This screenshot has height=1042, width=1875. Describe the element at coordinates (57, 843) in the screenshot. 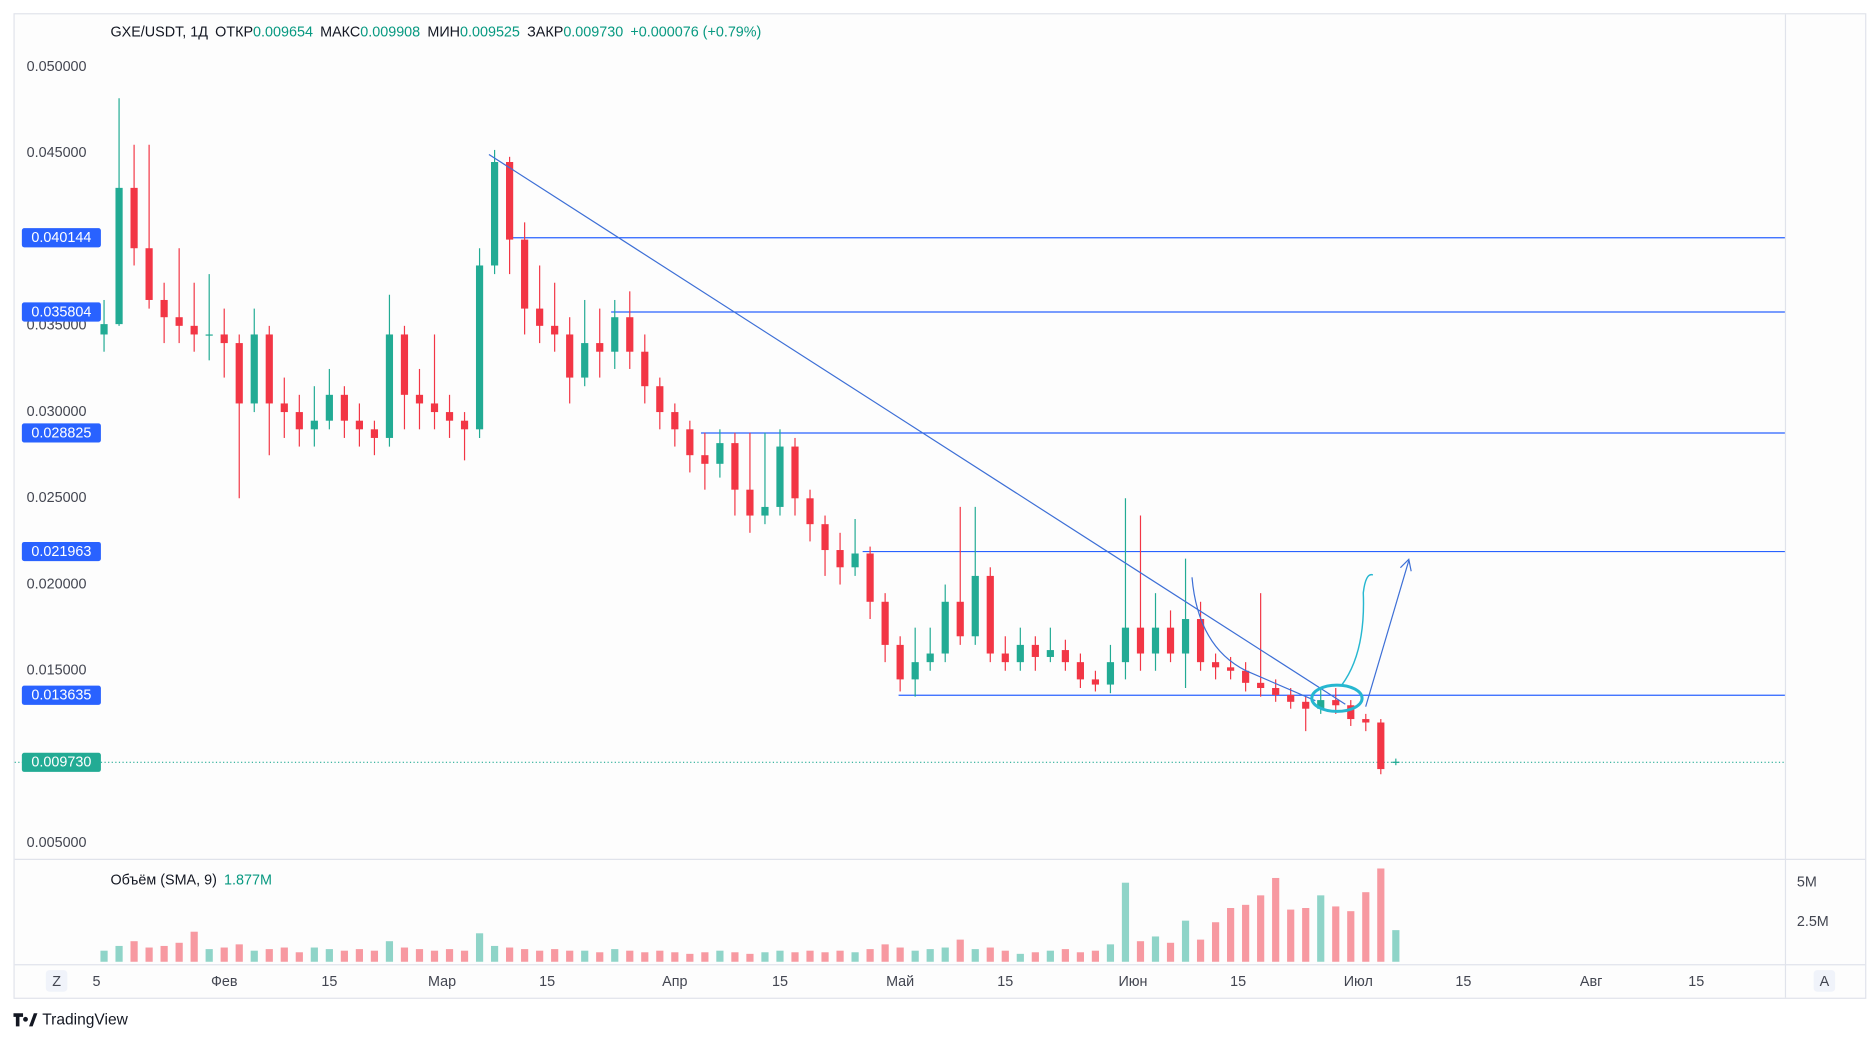

I see `y-tick-label: 0.005000` at that location.